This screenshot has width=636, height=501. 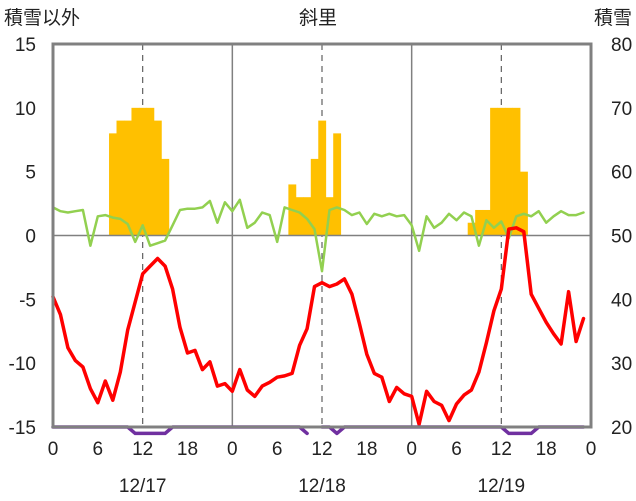 I want to click on left-tick-label: -5, so click(x=27, y=300).